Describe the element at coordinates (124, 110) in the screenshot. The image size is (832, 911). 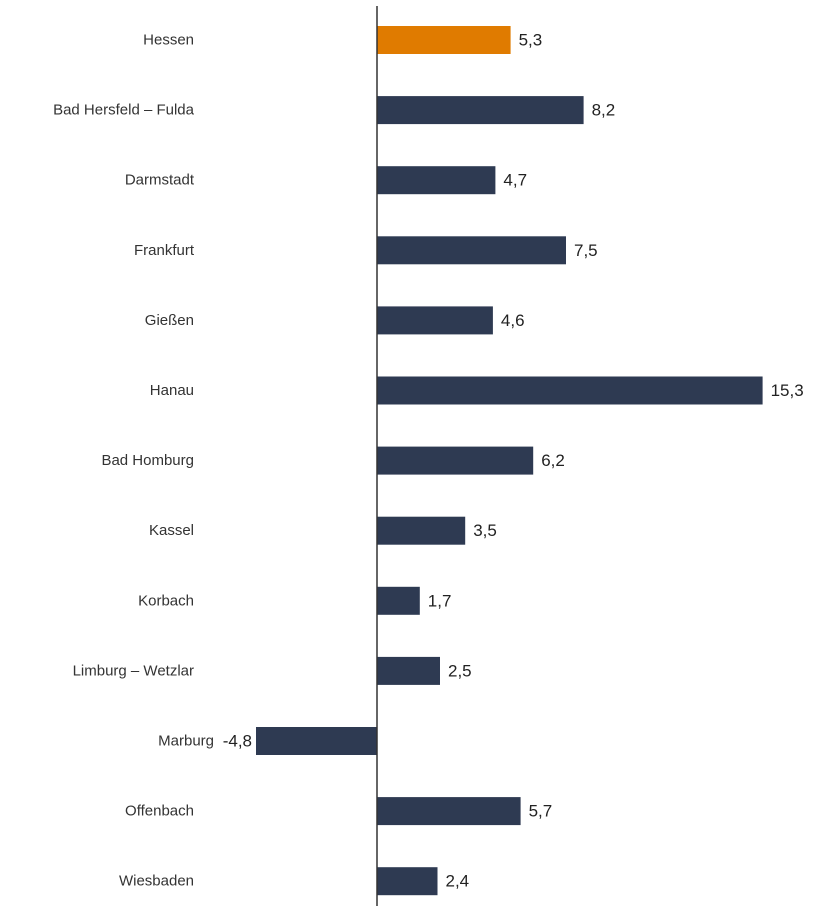
I see `category-label-bad-hersfeld-fulda: Bad Hersfeld – Fulda` at that location.